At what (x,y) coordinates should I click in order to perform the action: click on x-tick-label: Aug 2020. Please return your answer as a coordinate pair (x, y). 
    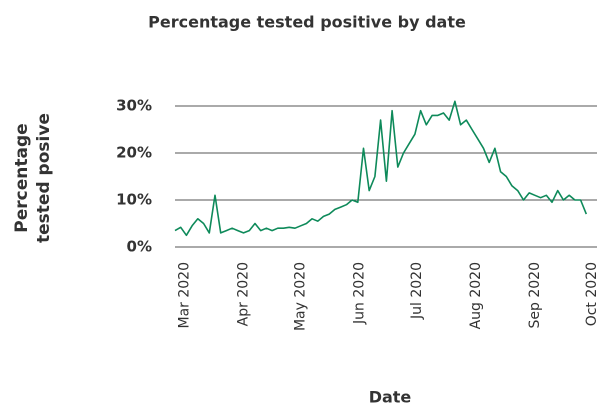
    Looking at the image, I should click on (476, 295).